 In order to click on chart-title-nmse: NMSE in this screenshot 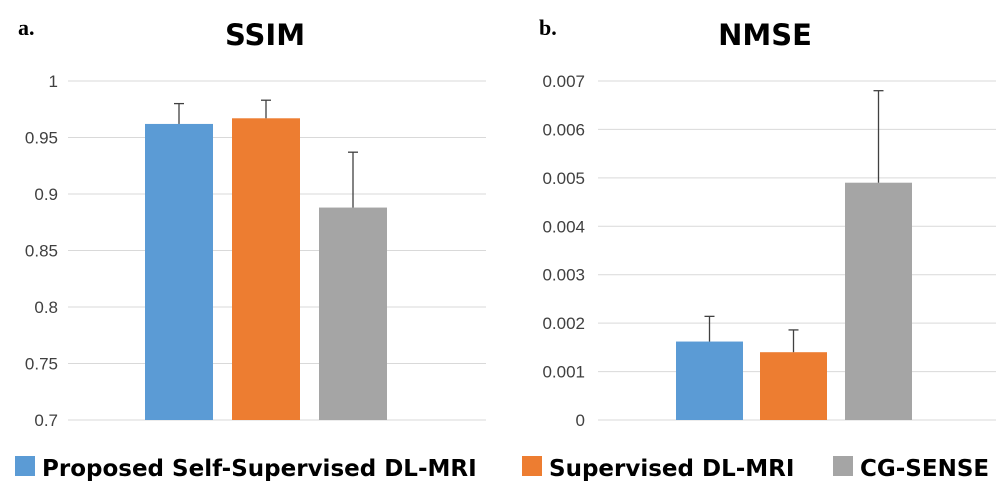, I will do `click(765, 35)`.